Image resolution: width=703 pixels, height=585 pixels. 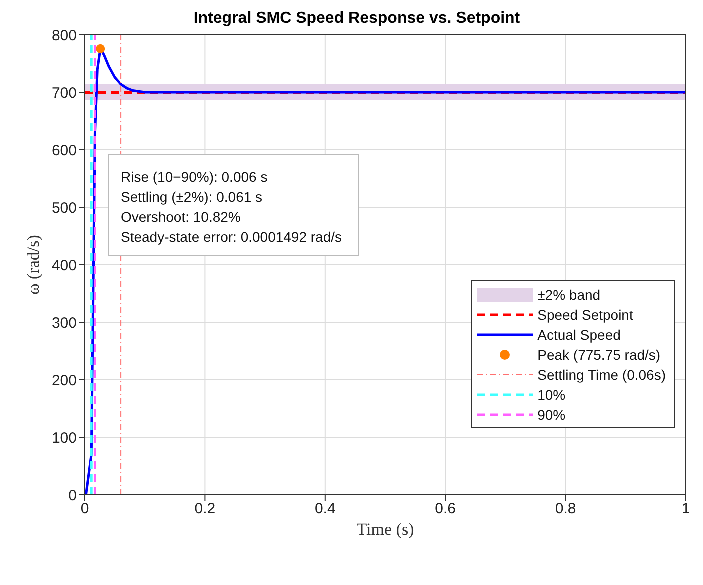 I want to click on annotation: Overshoot: 10.82%, so click(x=181, y=217).